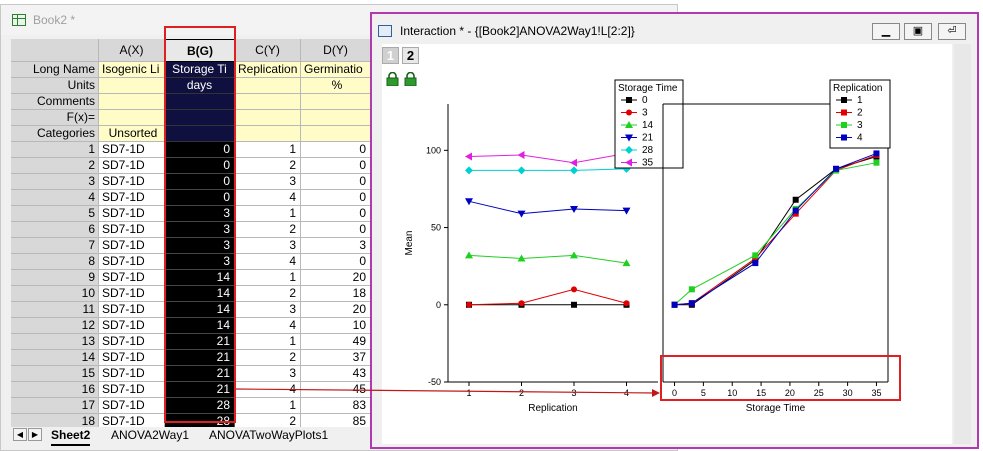 This screenshot has width=983, height=451. Describe the element at coordinates (268, 70) in the screenshot. I see `meta-cell: Replication` at that location.